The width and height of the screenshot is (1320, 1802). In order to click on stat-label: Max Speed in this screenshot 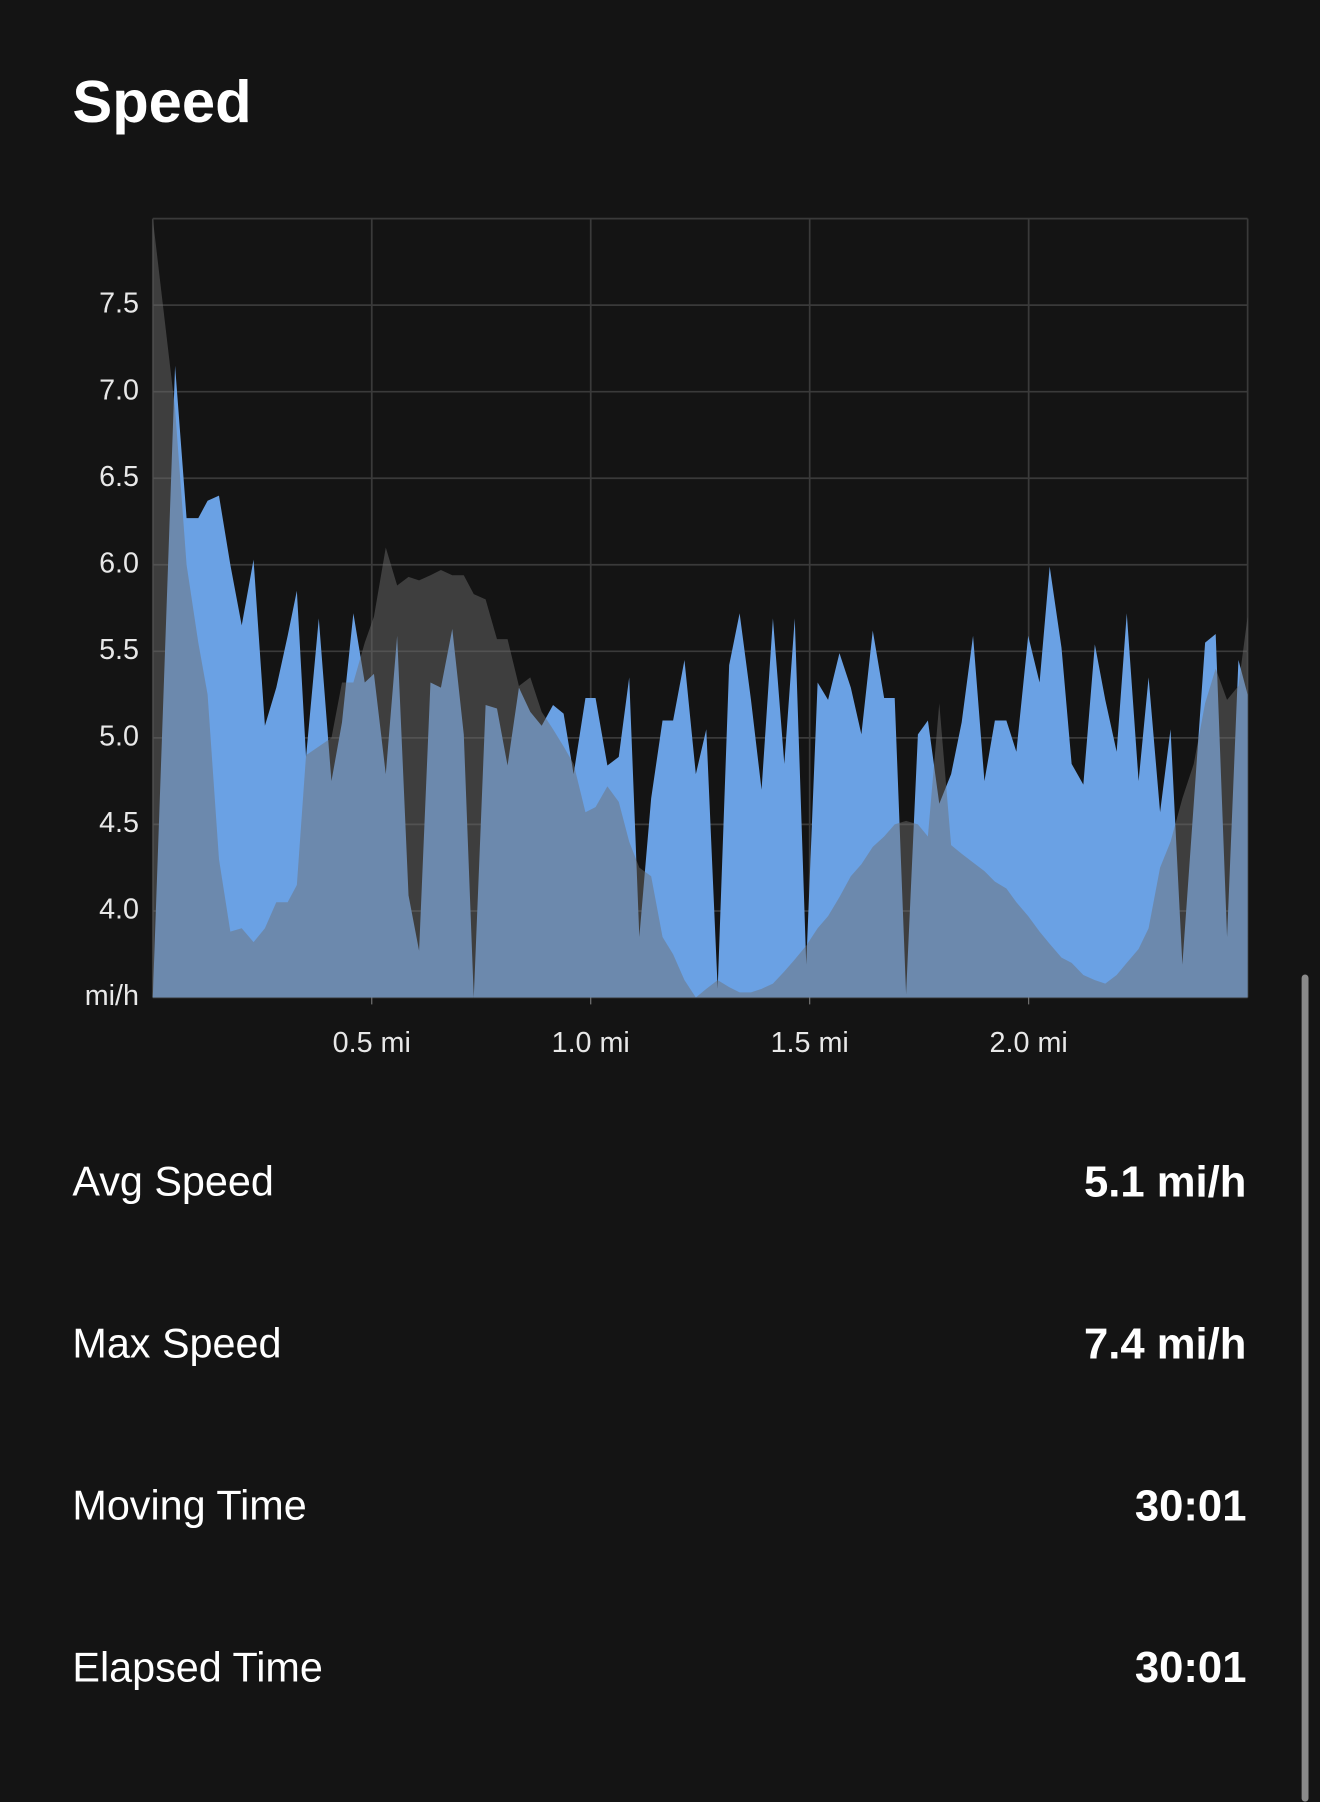, I will do `click(176, 1344)`.